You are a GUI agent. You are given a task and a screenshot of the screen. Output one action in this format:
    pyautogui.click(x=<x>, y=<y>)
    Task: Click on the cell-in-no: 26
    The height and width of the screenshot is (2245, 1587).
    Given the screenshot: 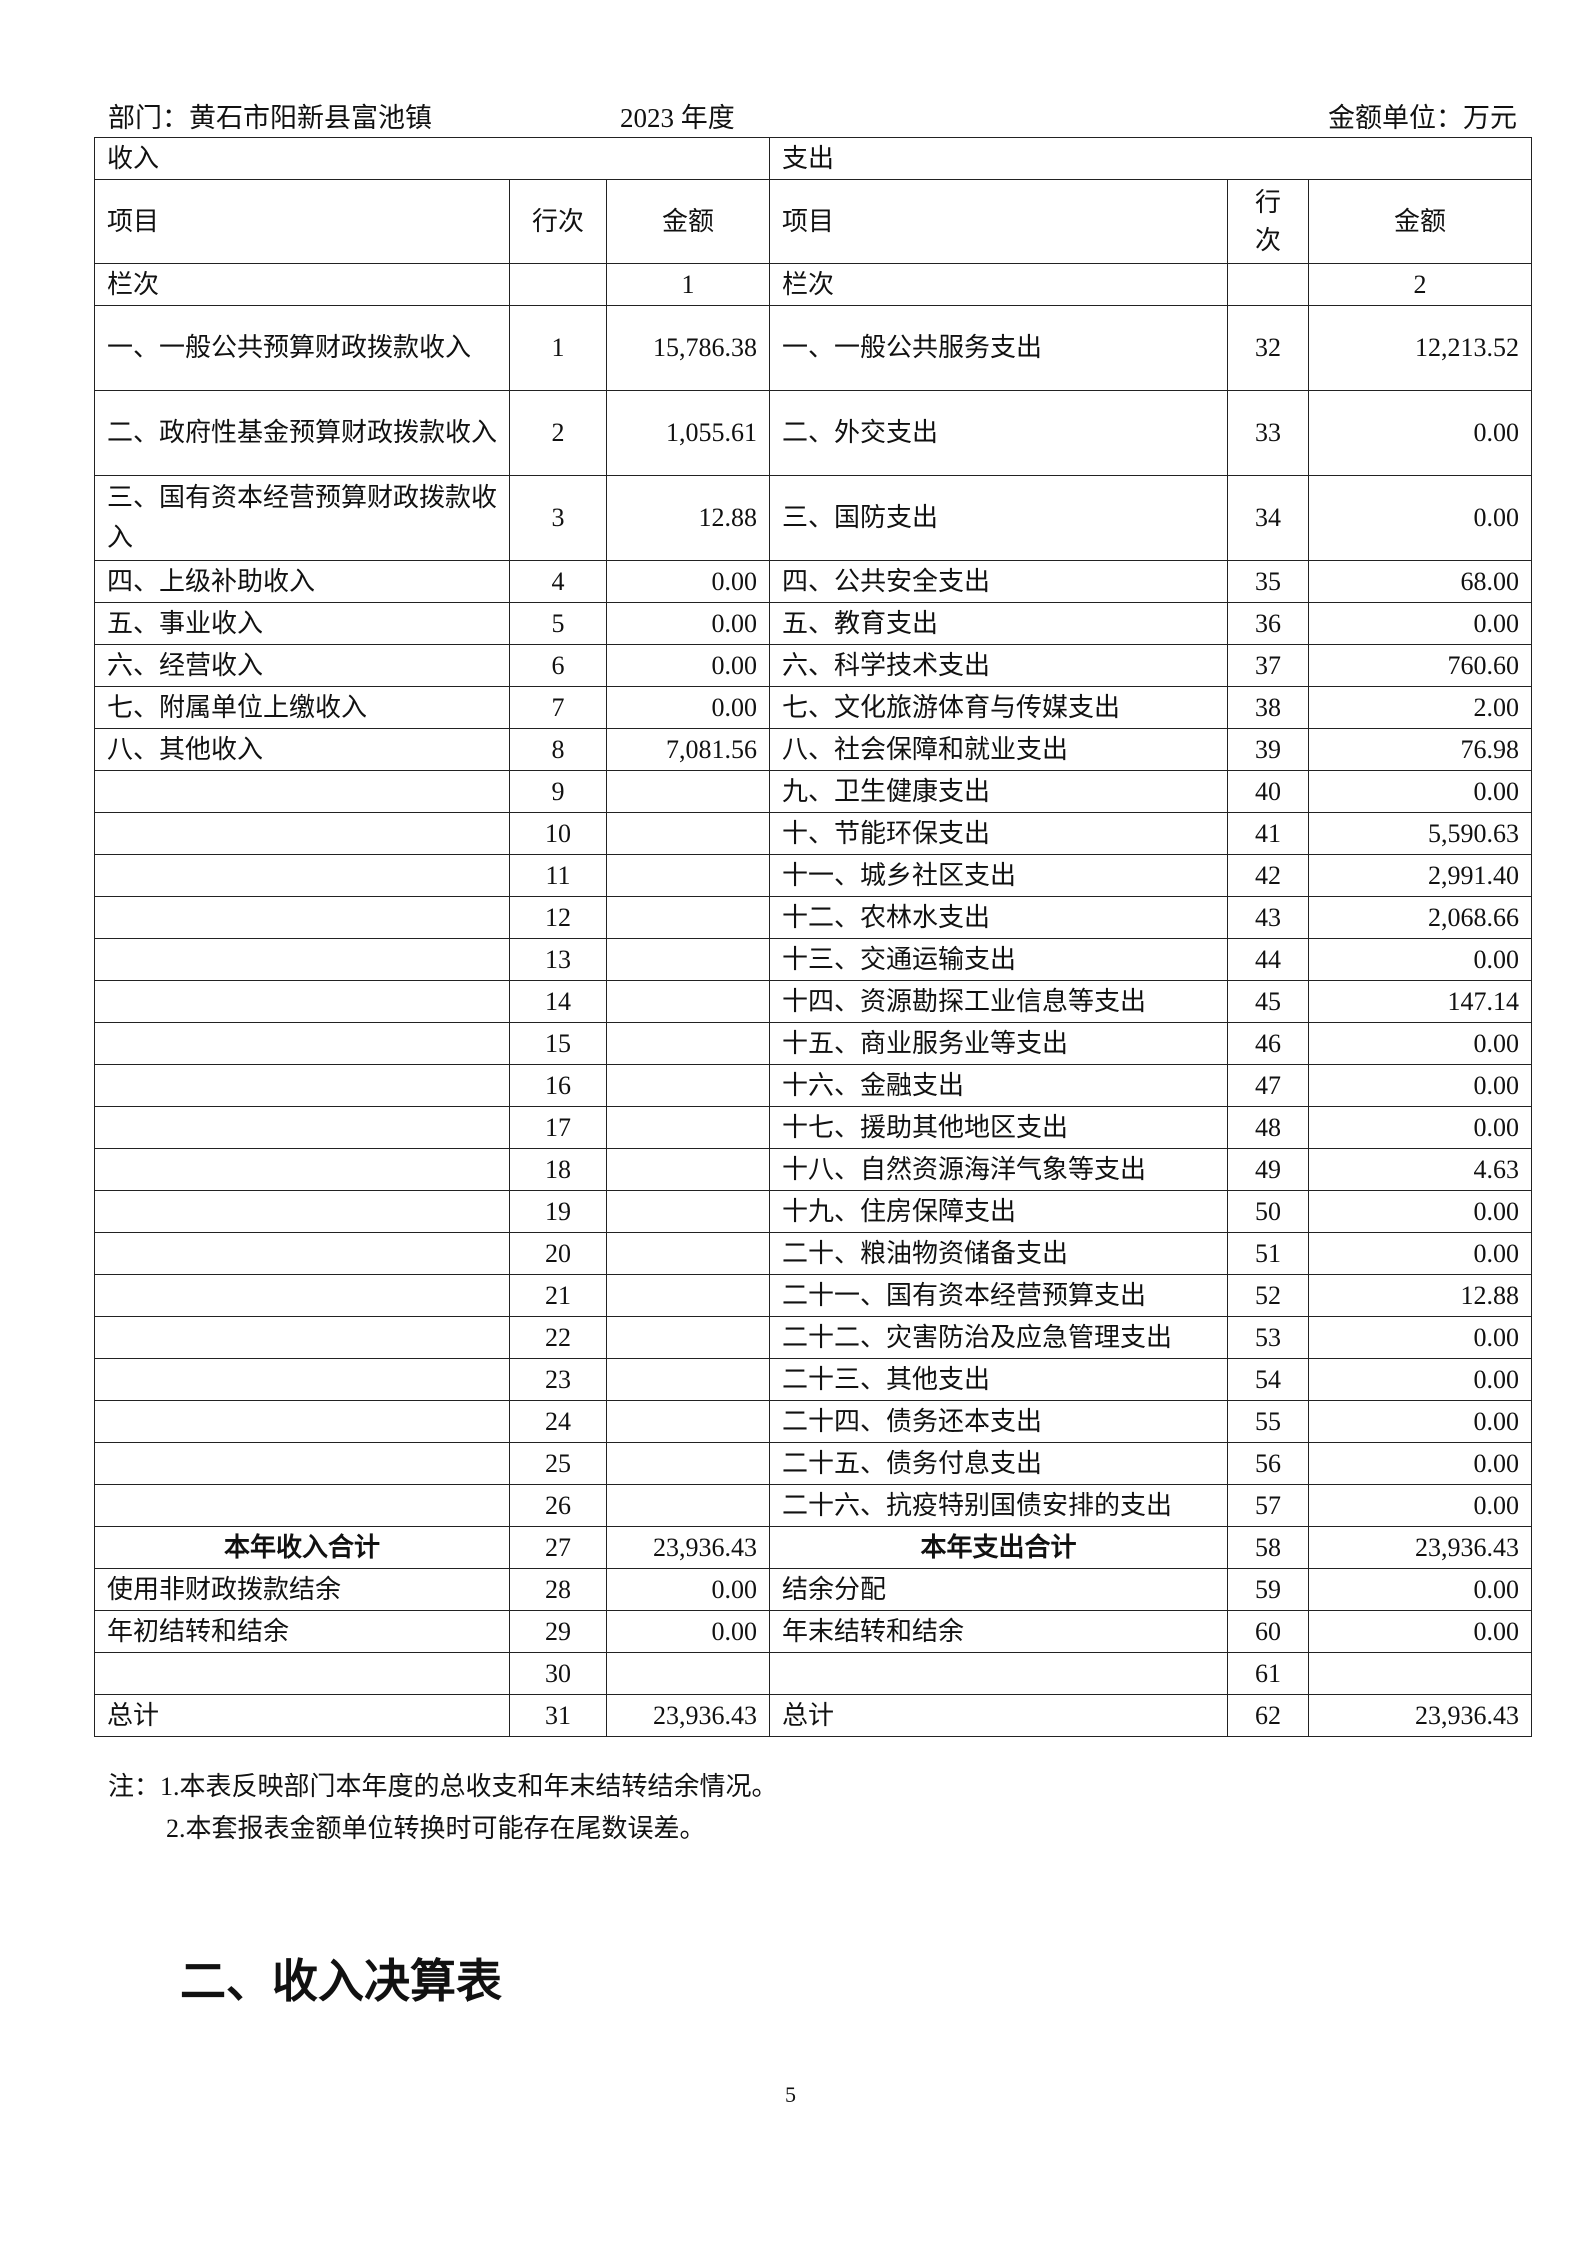 What is the action you would take?
    pyautogui.click(x=558, y=1505)
    